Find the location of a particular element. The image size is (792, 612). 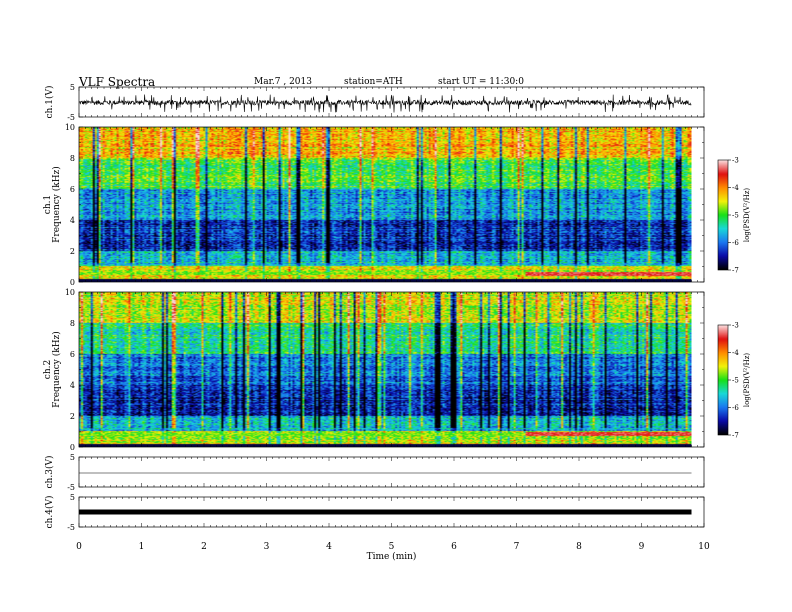

ch2_spec-colorbar-tick-label: -6 is located at coordinates (735, 408).